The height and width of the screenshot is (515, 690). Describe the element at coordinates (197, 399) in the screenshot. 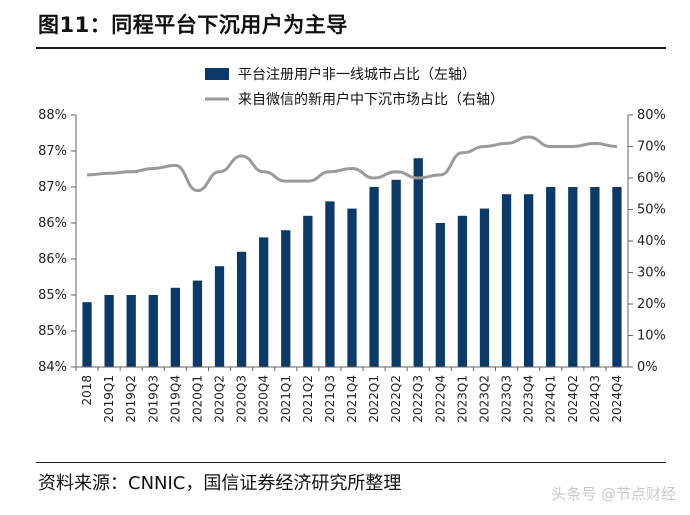

I see `x-tick-label: 2020Q1` at that location.